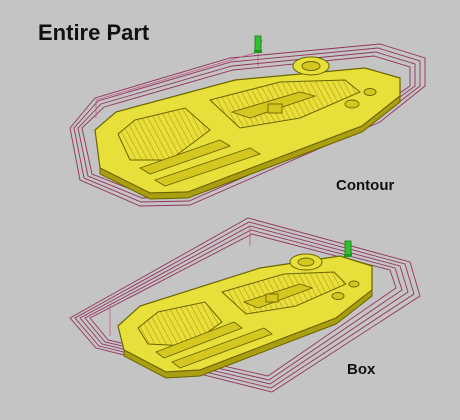 This screenshot has width=460, height=420. I want to click on figure-title: Entire Part, so click(94, 32).